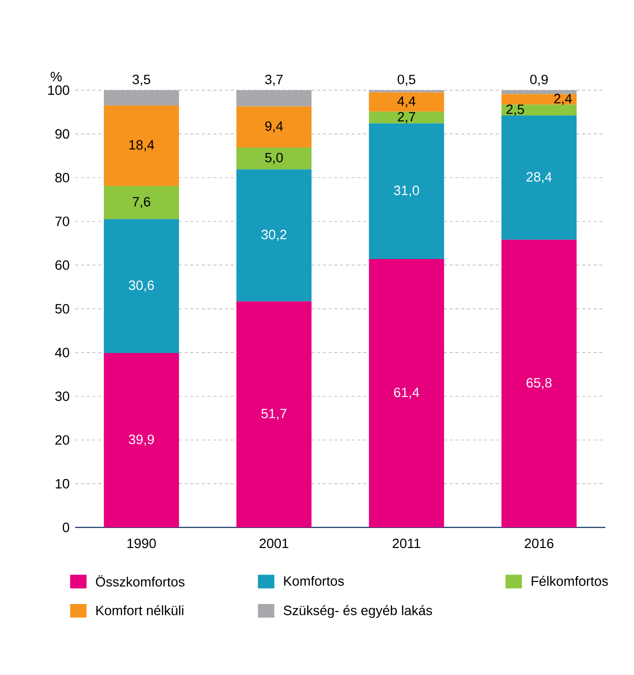 This screenshot has width=634, height=675. Describe the element at coordinates (539, 543) in the screenshot. I see `x-tick-label: 2016` at that location.